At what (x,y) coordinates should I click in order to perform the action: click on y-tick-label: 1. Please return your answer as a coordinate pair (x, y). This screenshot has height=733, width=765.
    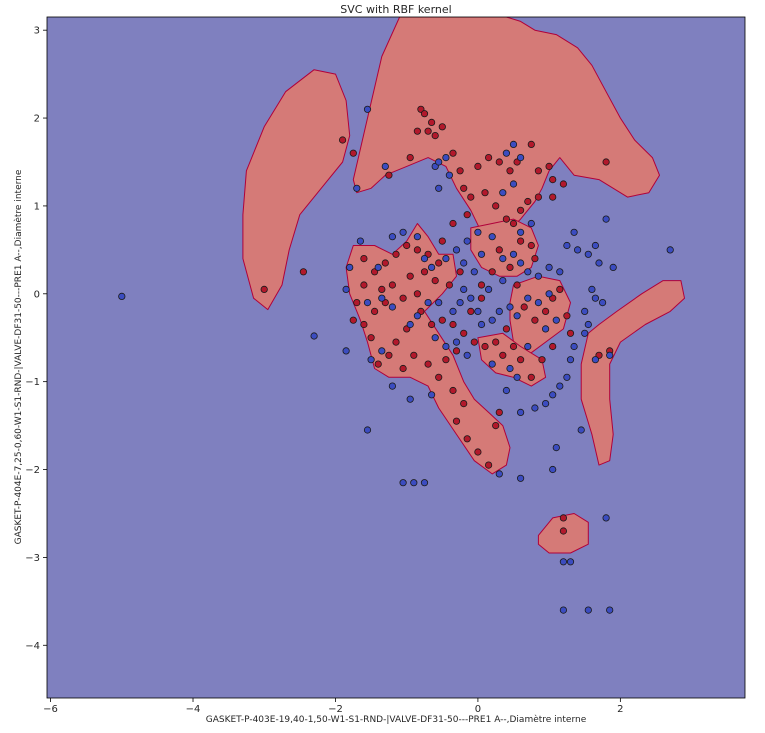
    Looking at the image, I should click on (37, 206).